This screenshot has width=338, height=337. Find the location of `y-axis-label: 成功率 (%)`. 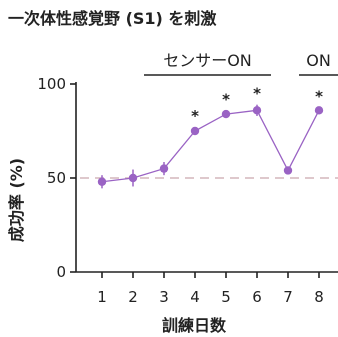

y-axis-label: 成功率 (%) is located at coordinates (16, 200).